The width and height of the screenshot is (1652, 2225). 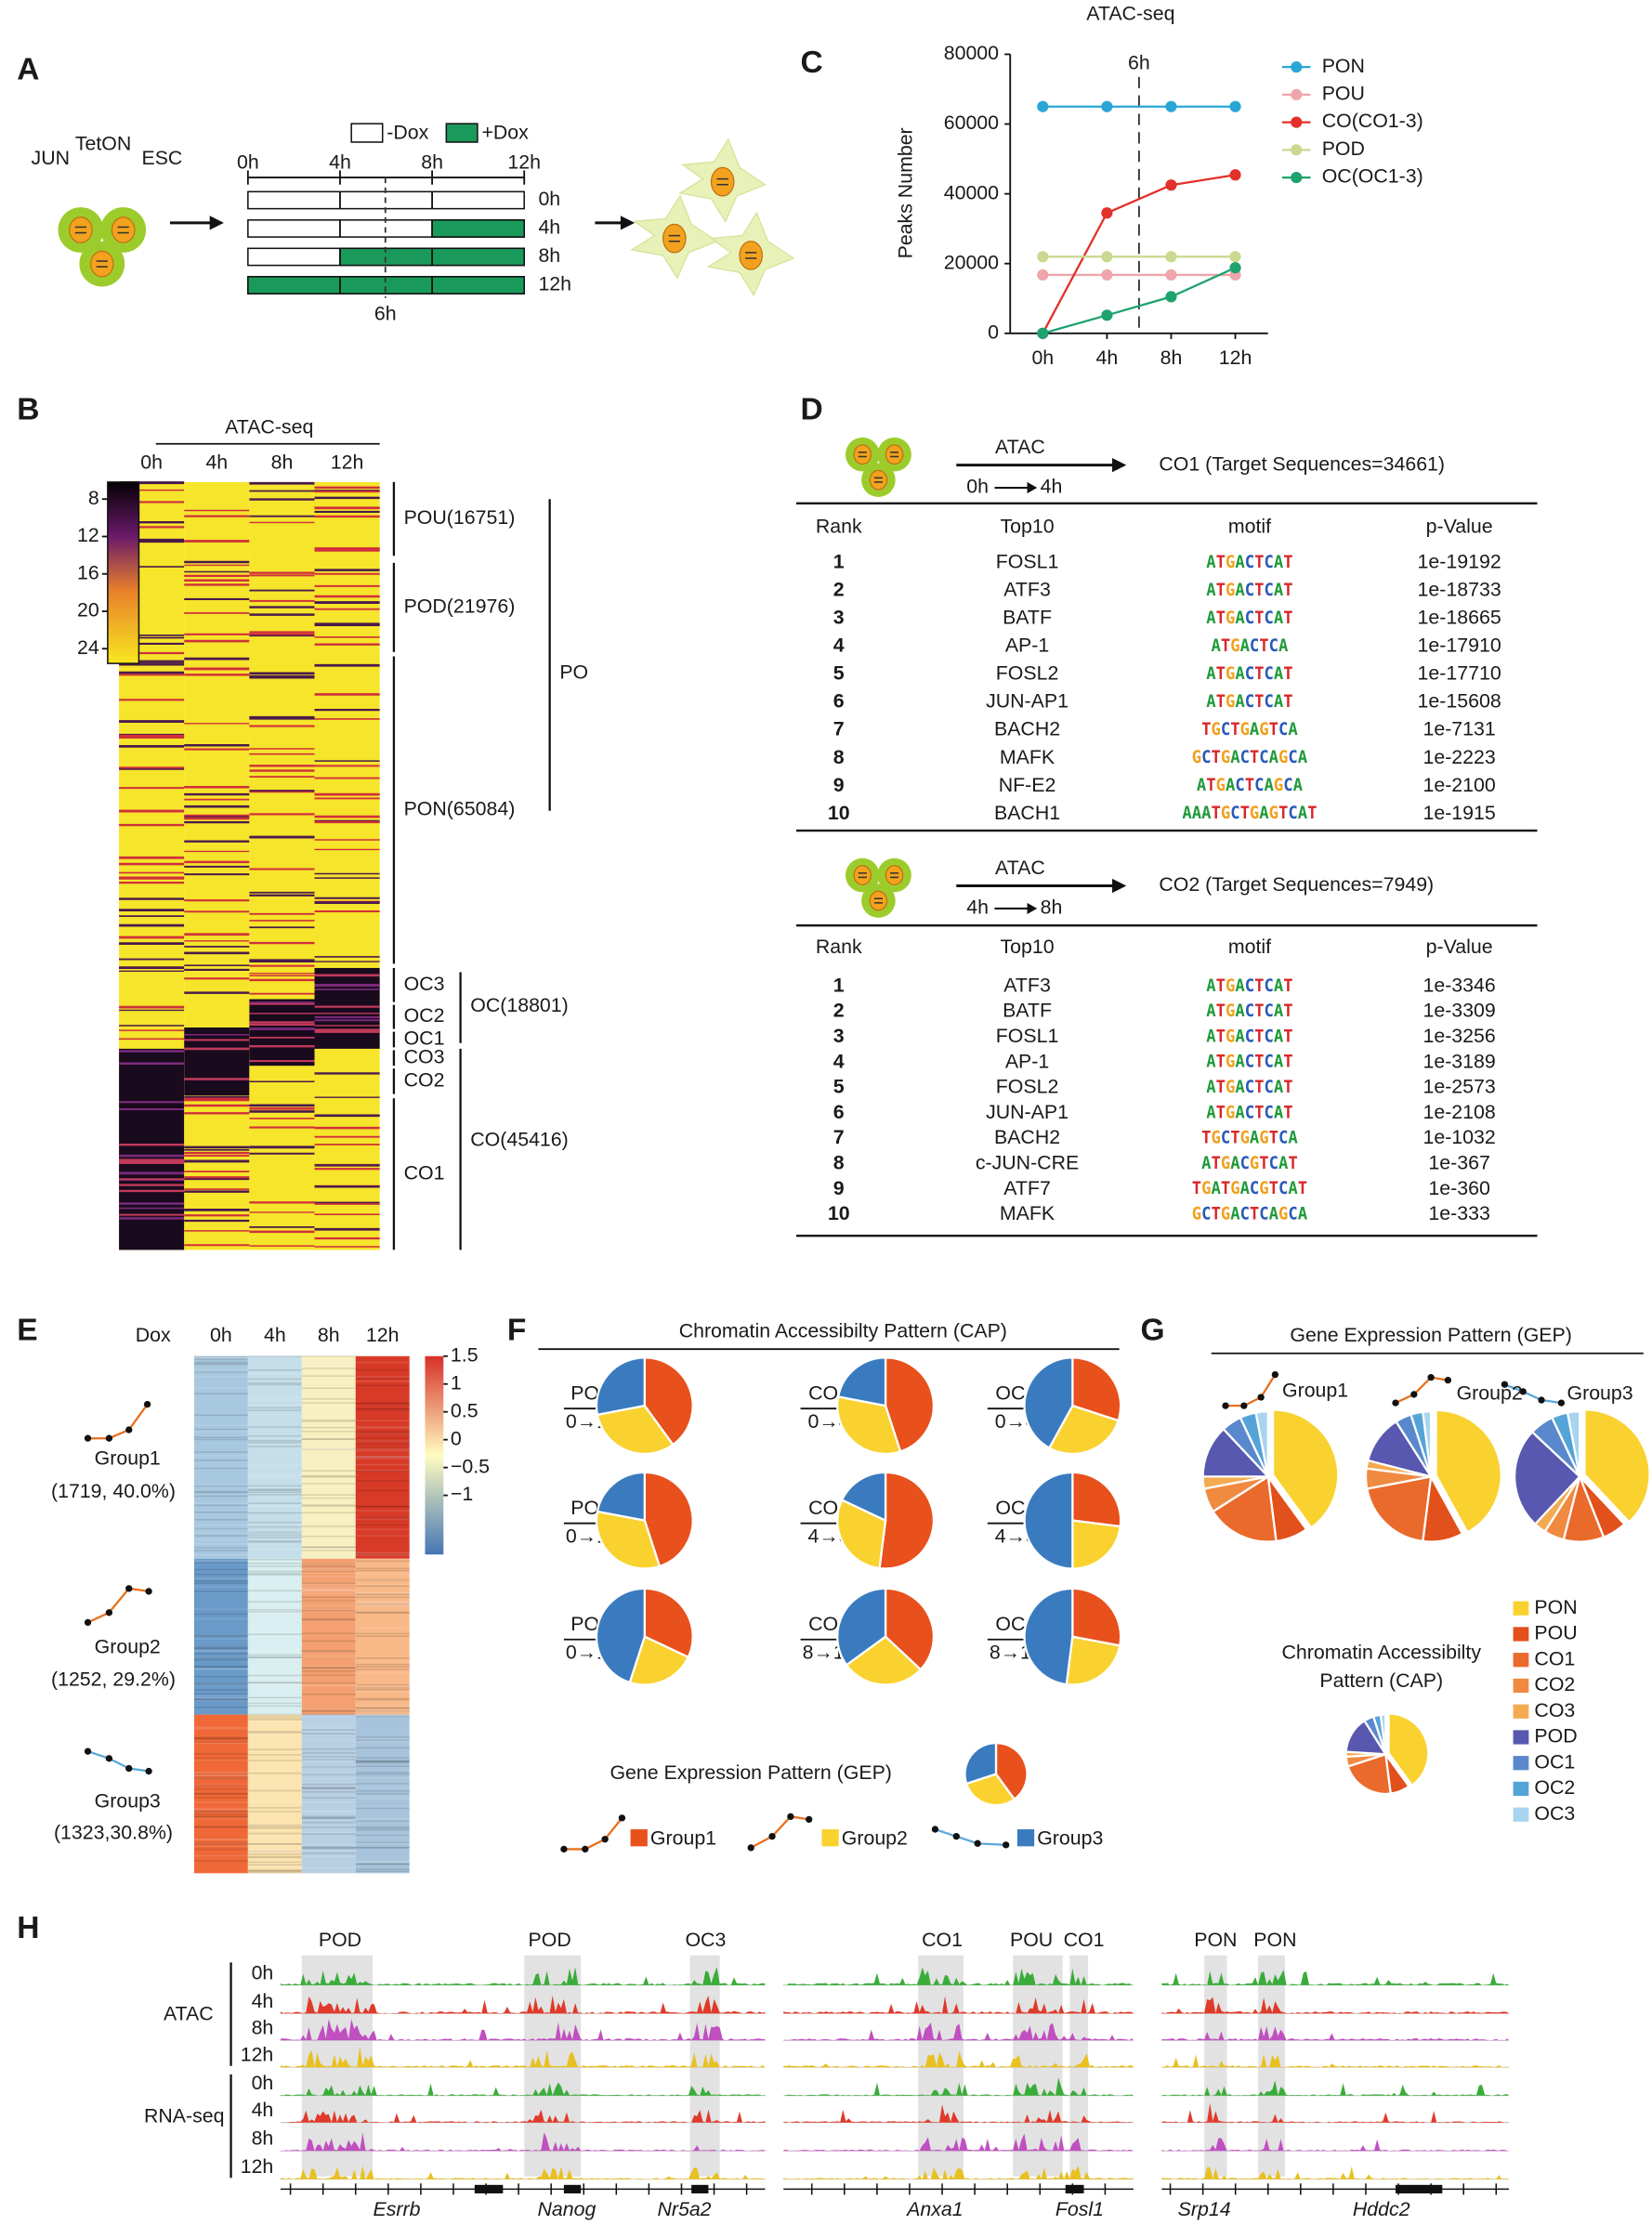 What do you see at coordinates (519, 1140) in the screenshot?
I see `group-label: CO(45416)` at bounding box center [519, 1140].